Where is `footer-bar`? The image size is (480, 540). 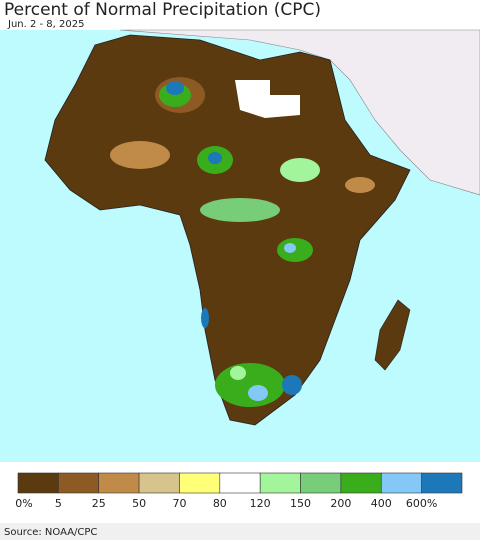
footer-bar is located at coordinates (240, 531).